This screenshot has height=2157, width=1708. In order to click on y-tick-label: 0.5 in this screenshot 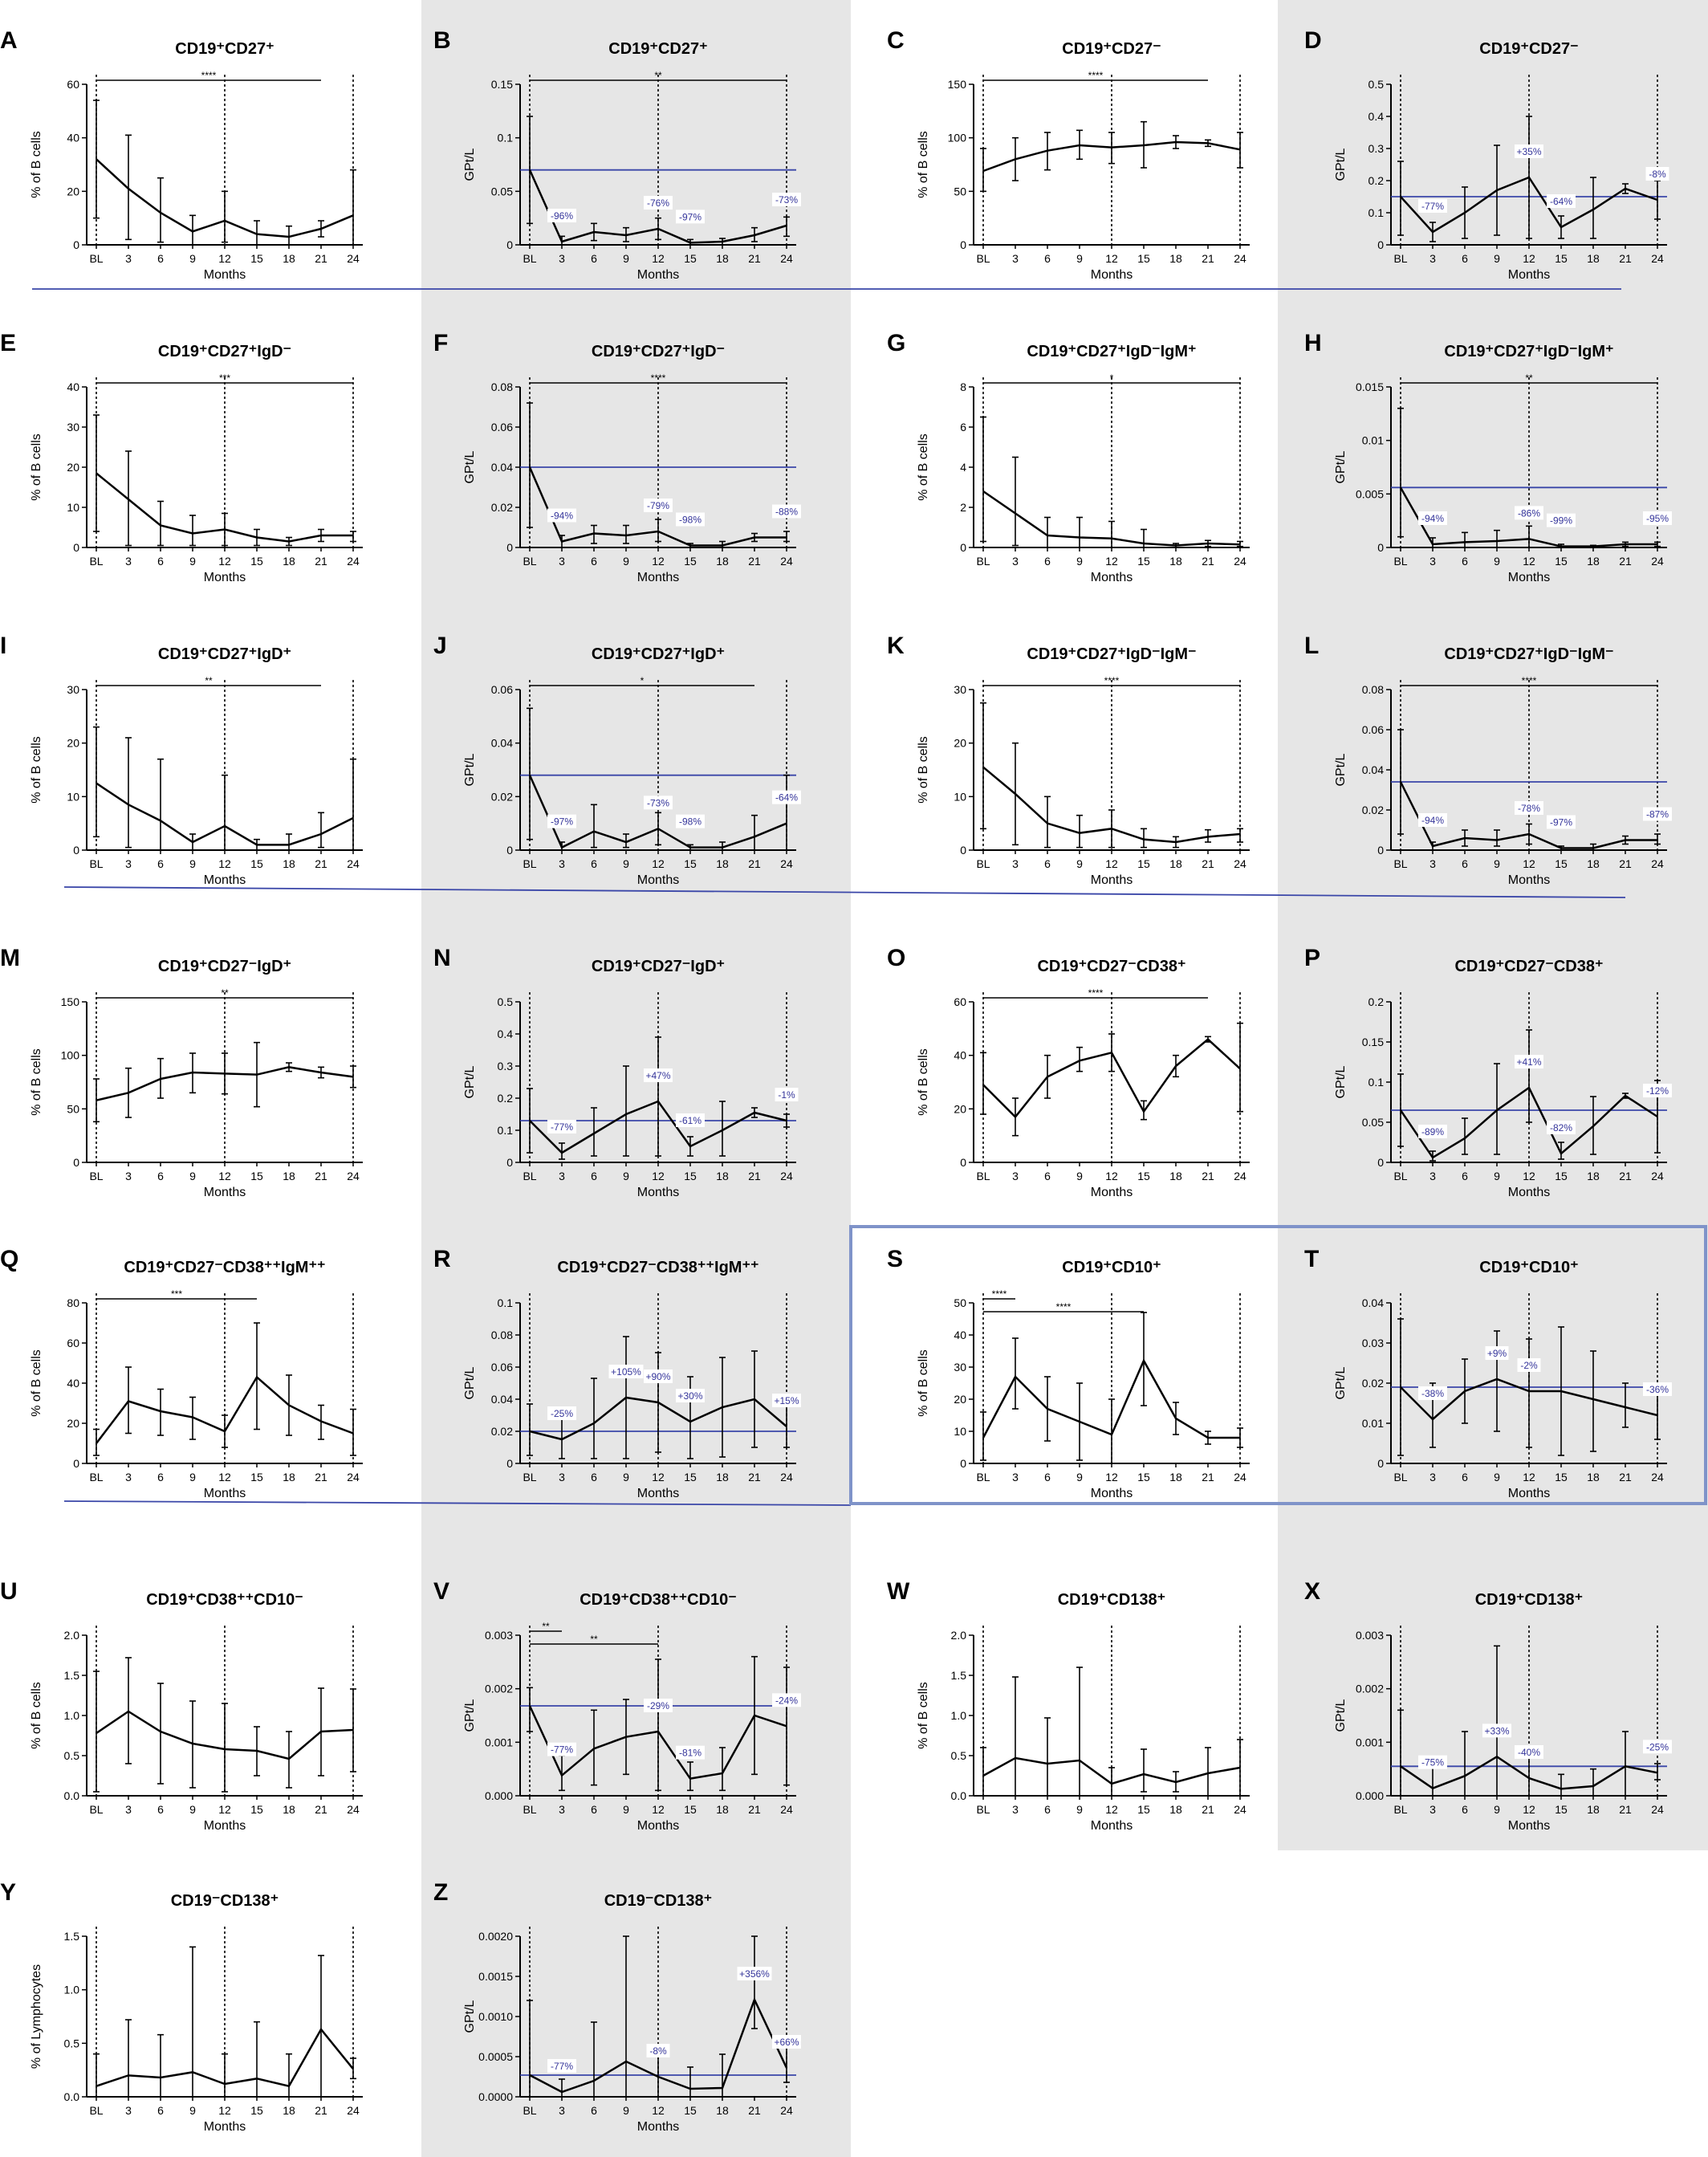, I will do `click(1376, 85)`.